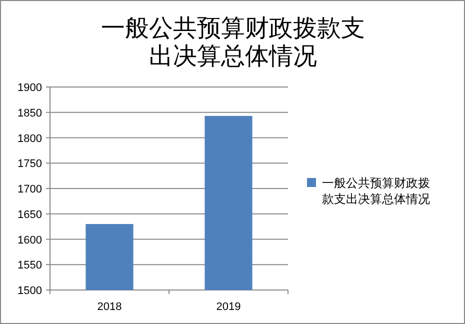 This screenshot has width=465, height=324. What do you see at coordinates (228, 307) in the screenshot?
I see `x-tick-label: 2019` at bounding box center [228, 307].